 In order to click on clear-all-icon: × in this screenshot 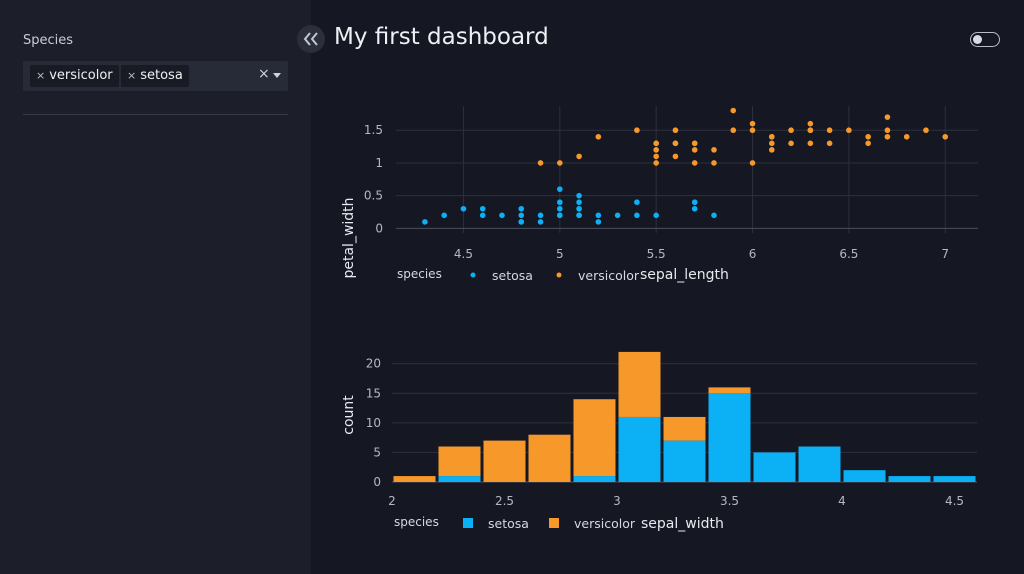, I will do `click(264, 74)`.